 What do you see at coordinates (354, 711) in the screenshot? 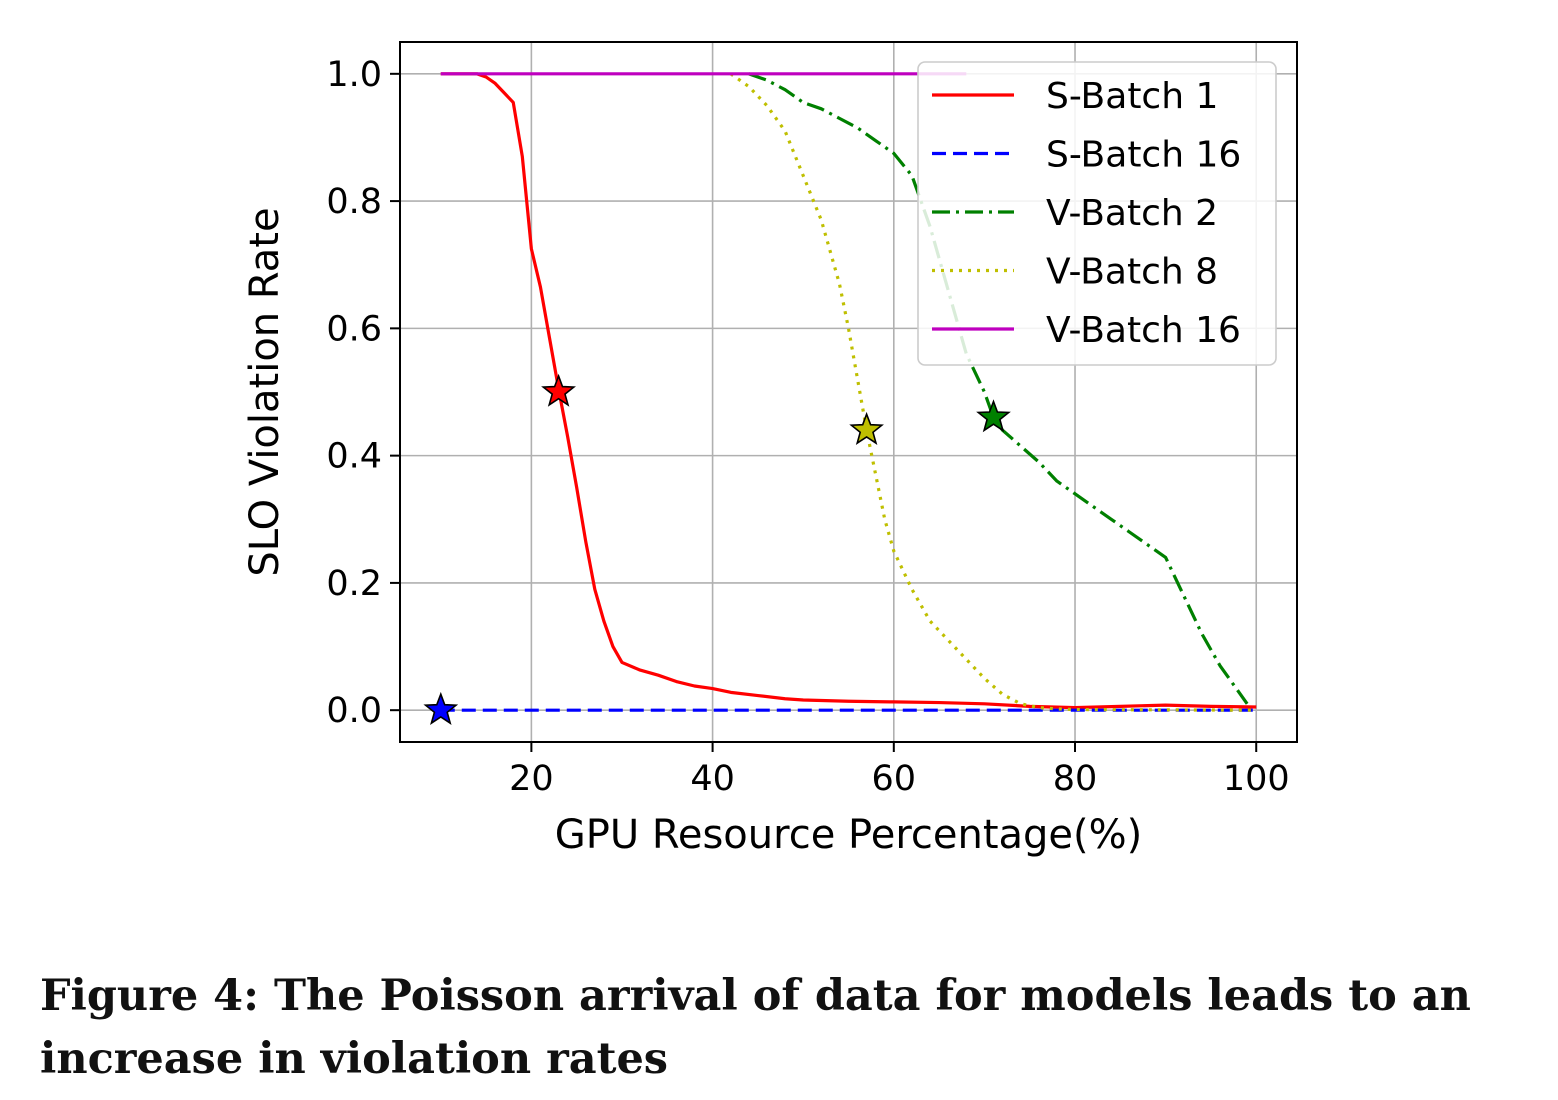
I see `y-tick-label: 0.0` at bounding box center [354, 711].